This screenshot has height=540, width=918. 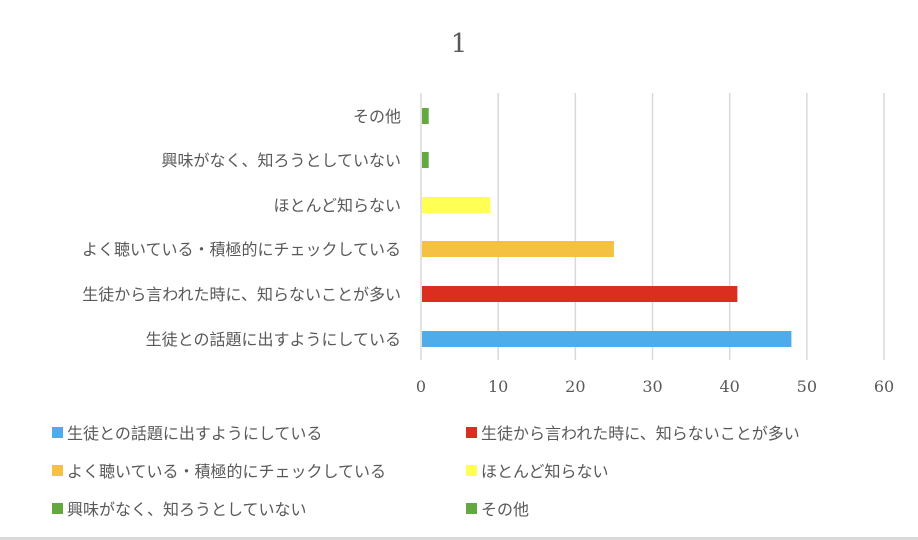 What do you see at coordinates (187, 509) in the screenshot?
I see `legend-label: 興味がなく、知ろうとしていない` at bounding box center [187, 509].